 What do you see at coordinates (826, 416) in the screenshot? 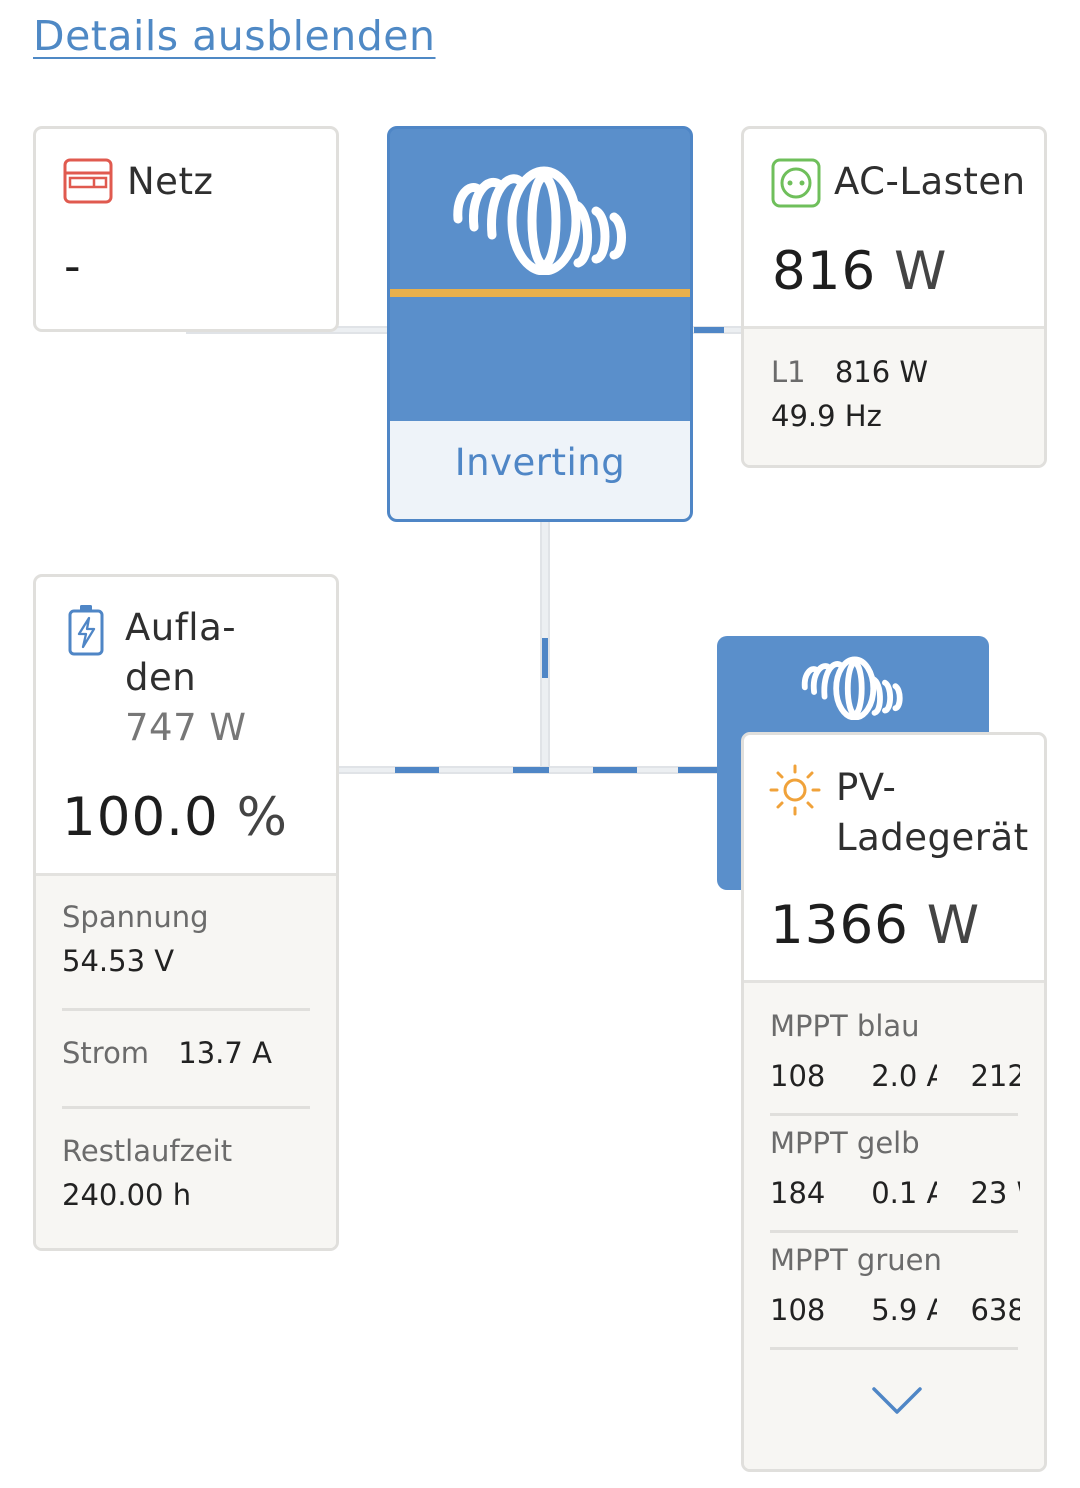
I see `ac-frequency: 49.9 Hz` at bounding box center [826, 416].